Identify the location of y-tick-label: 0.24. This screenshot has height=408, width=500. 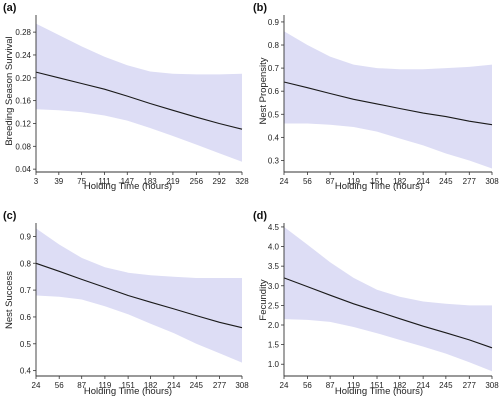
(23, 55).